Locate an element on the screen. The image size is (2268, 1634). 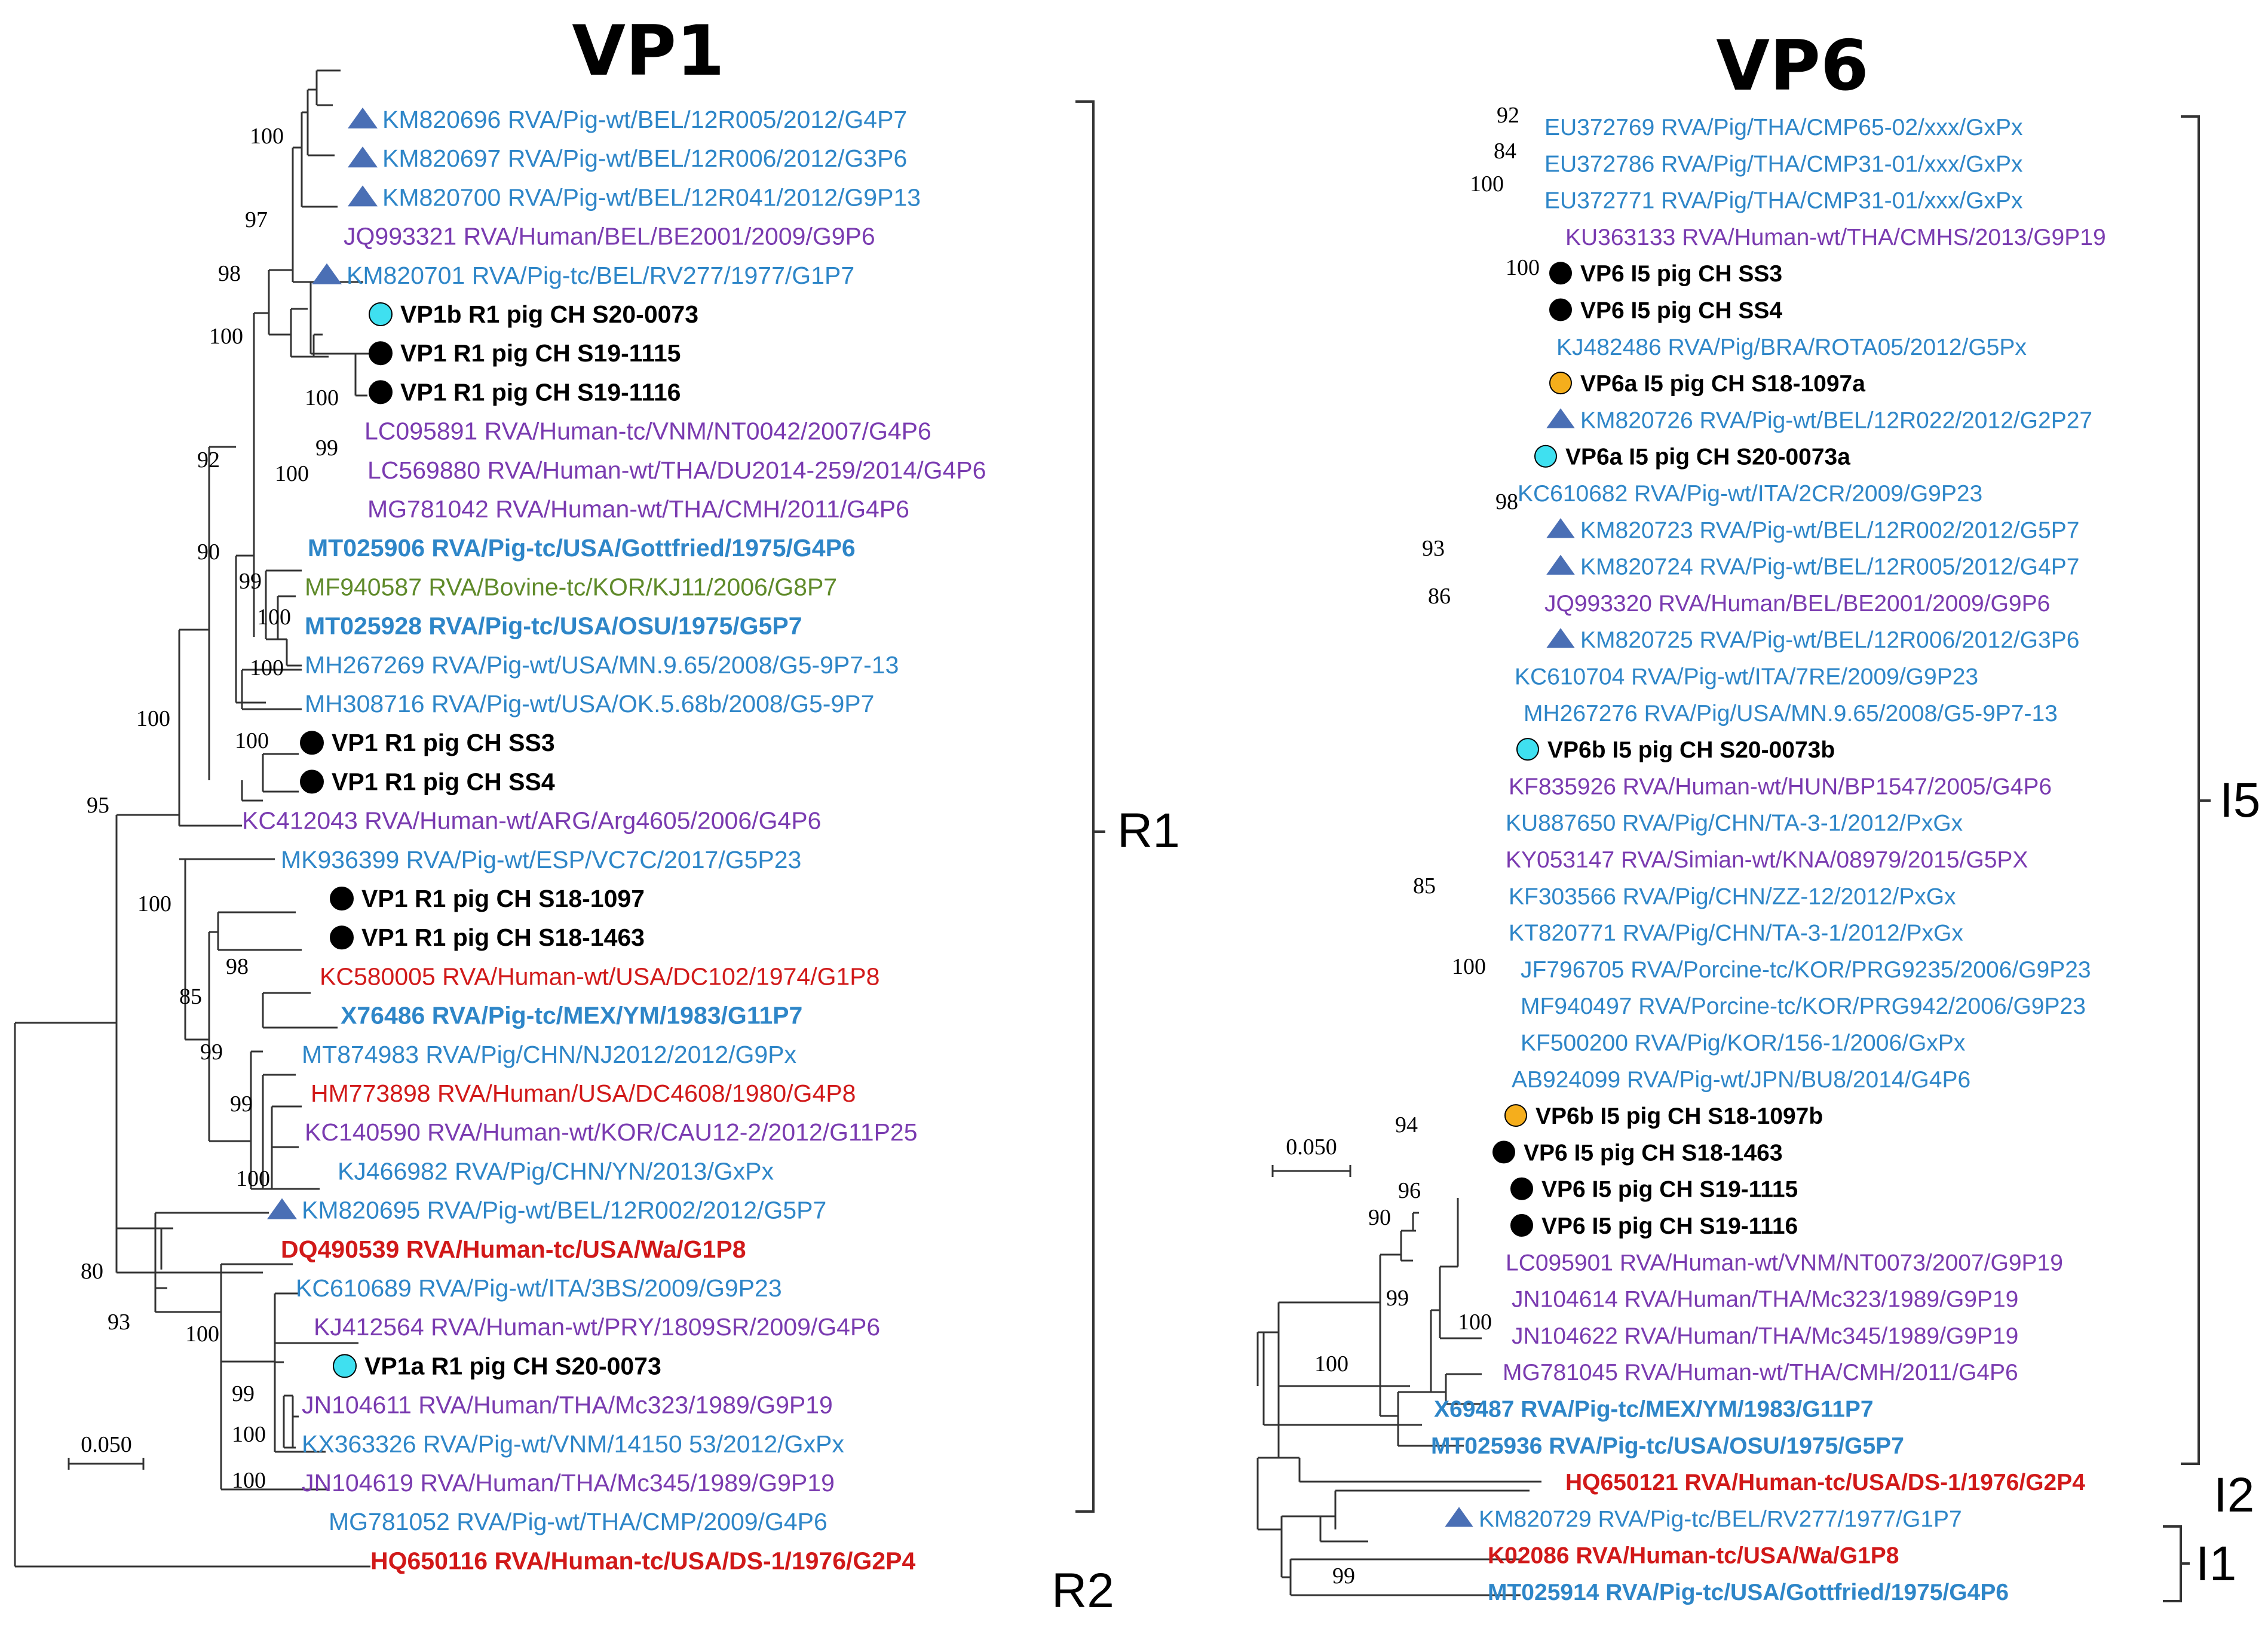
vp6-leaf-label: MG781045 RVA/Human-wt/THA/CMH/2011/G4P6 is located at coordinates (1760, 1372).